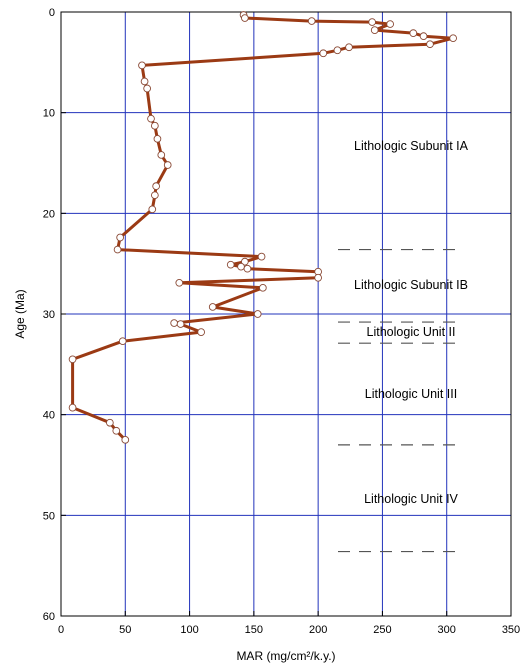  What do you see at coordinates (411, 332) in the screenshot?
I see `label-unit-ii: Lithologic Unit II` at bounding box center [411, 332].